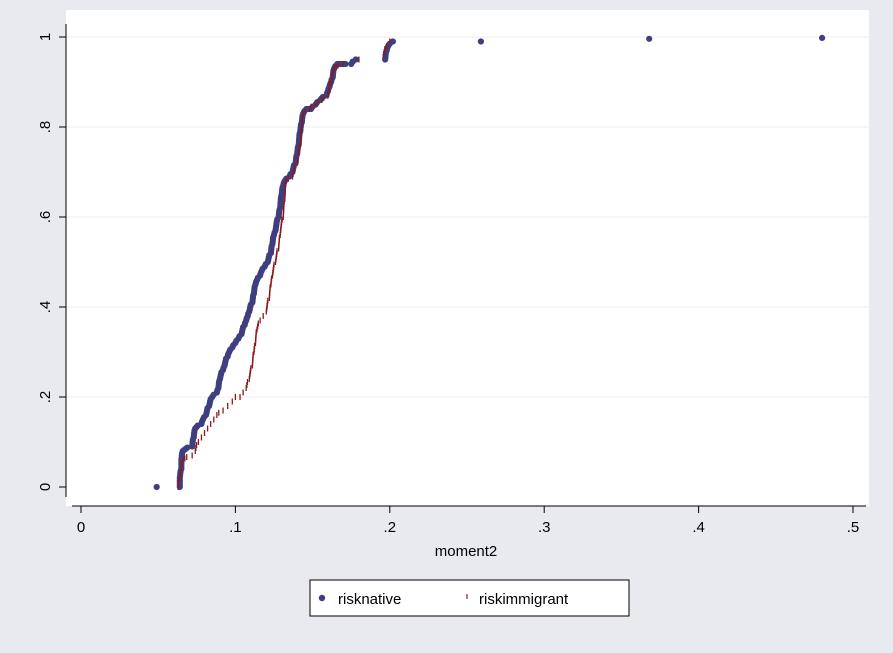 This screenshot has width=893, height=653. I want to click on x-tick-label: .5, so click(853, 527).